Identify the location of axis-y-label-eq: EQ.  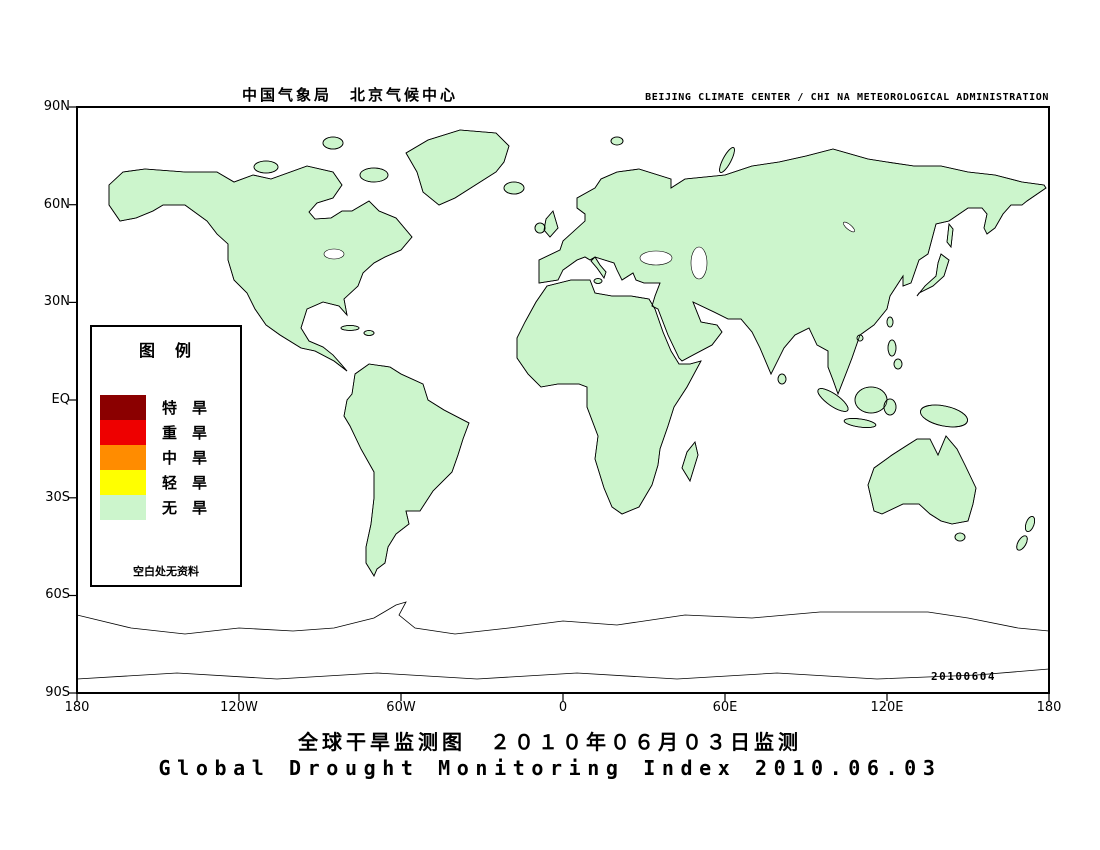
(60, 399).